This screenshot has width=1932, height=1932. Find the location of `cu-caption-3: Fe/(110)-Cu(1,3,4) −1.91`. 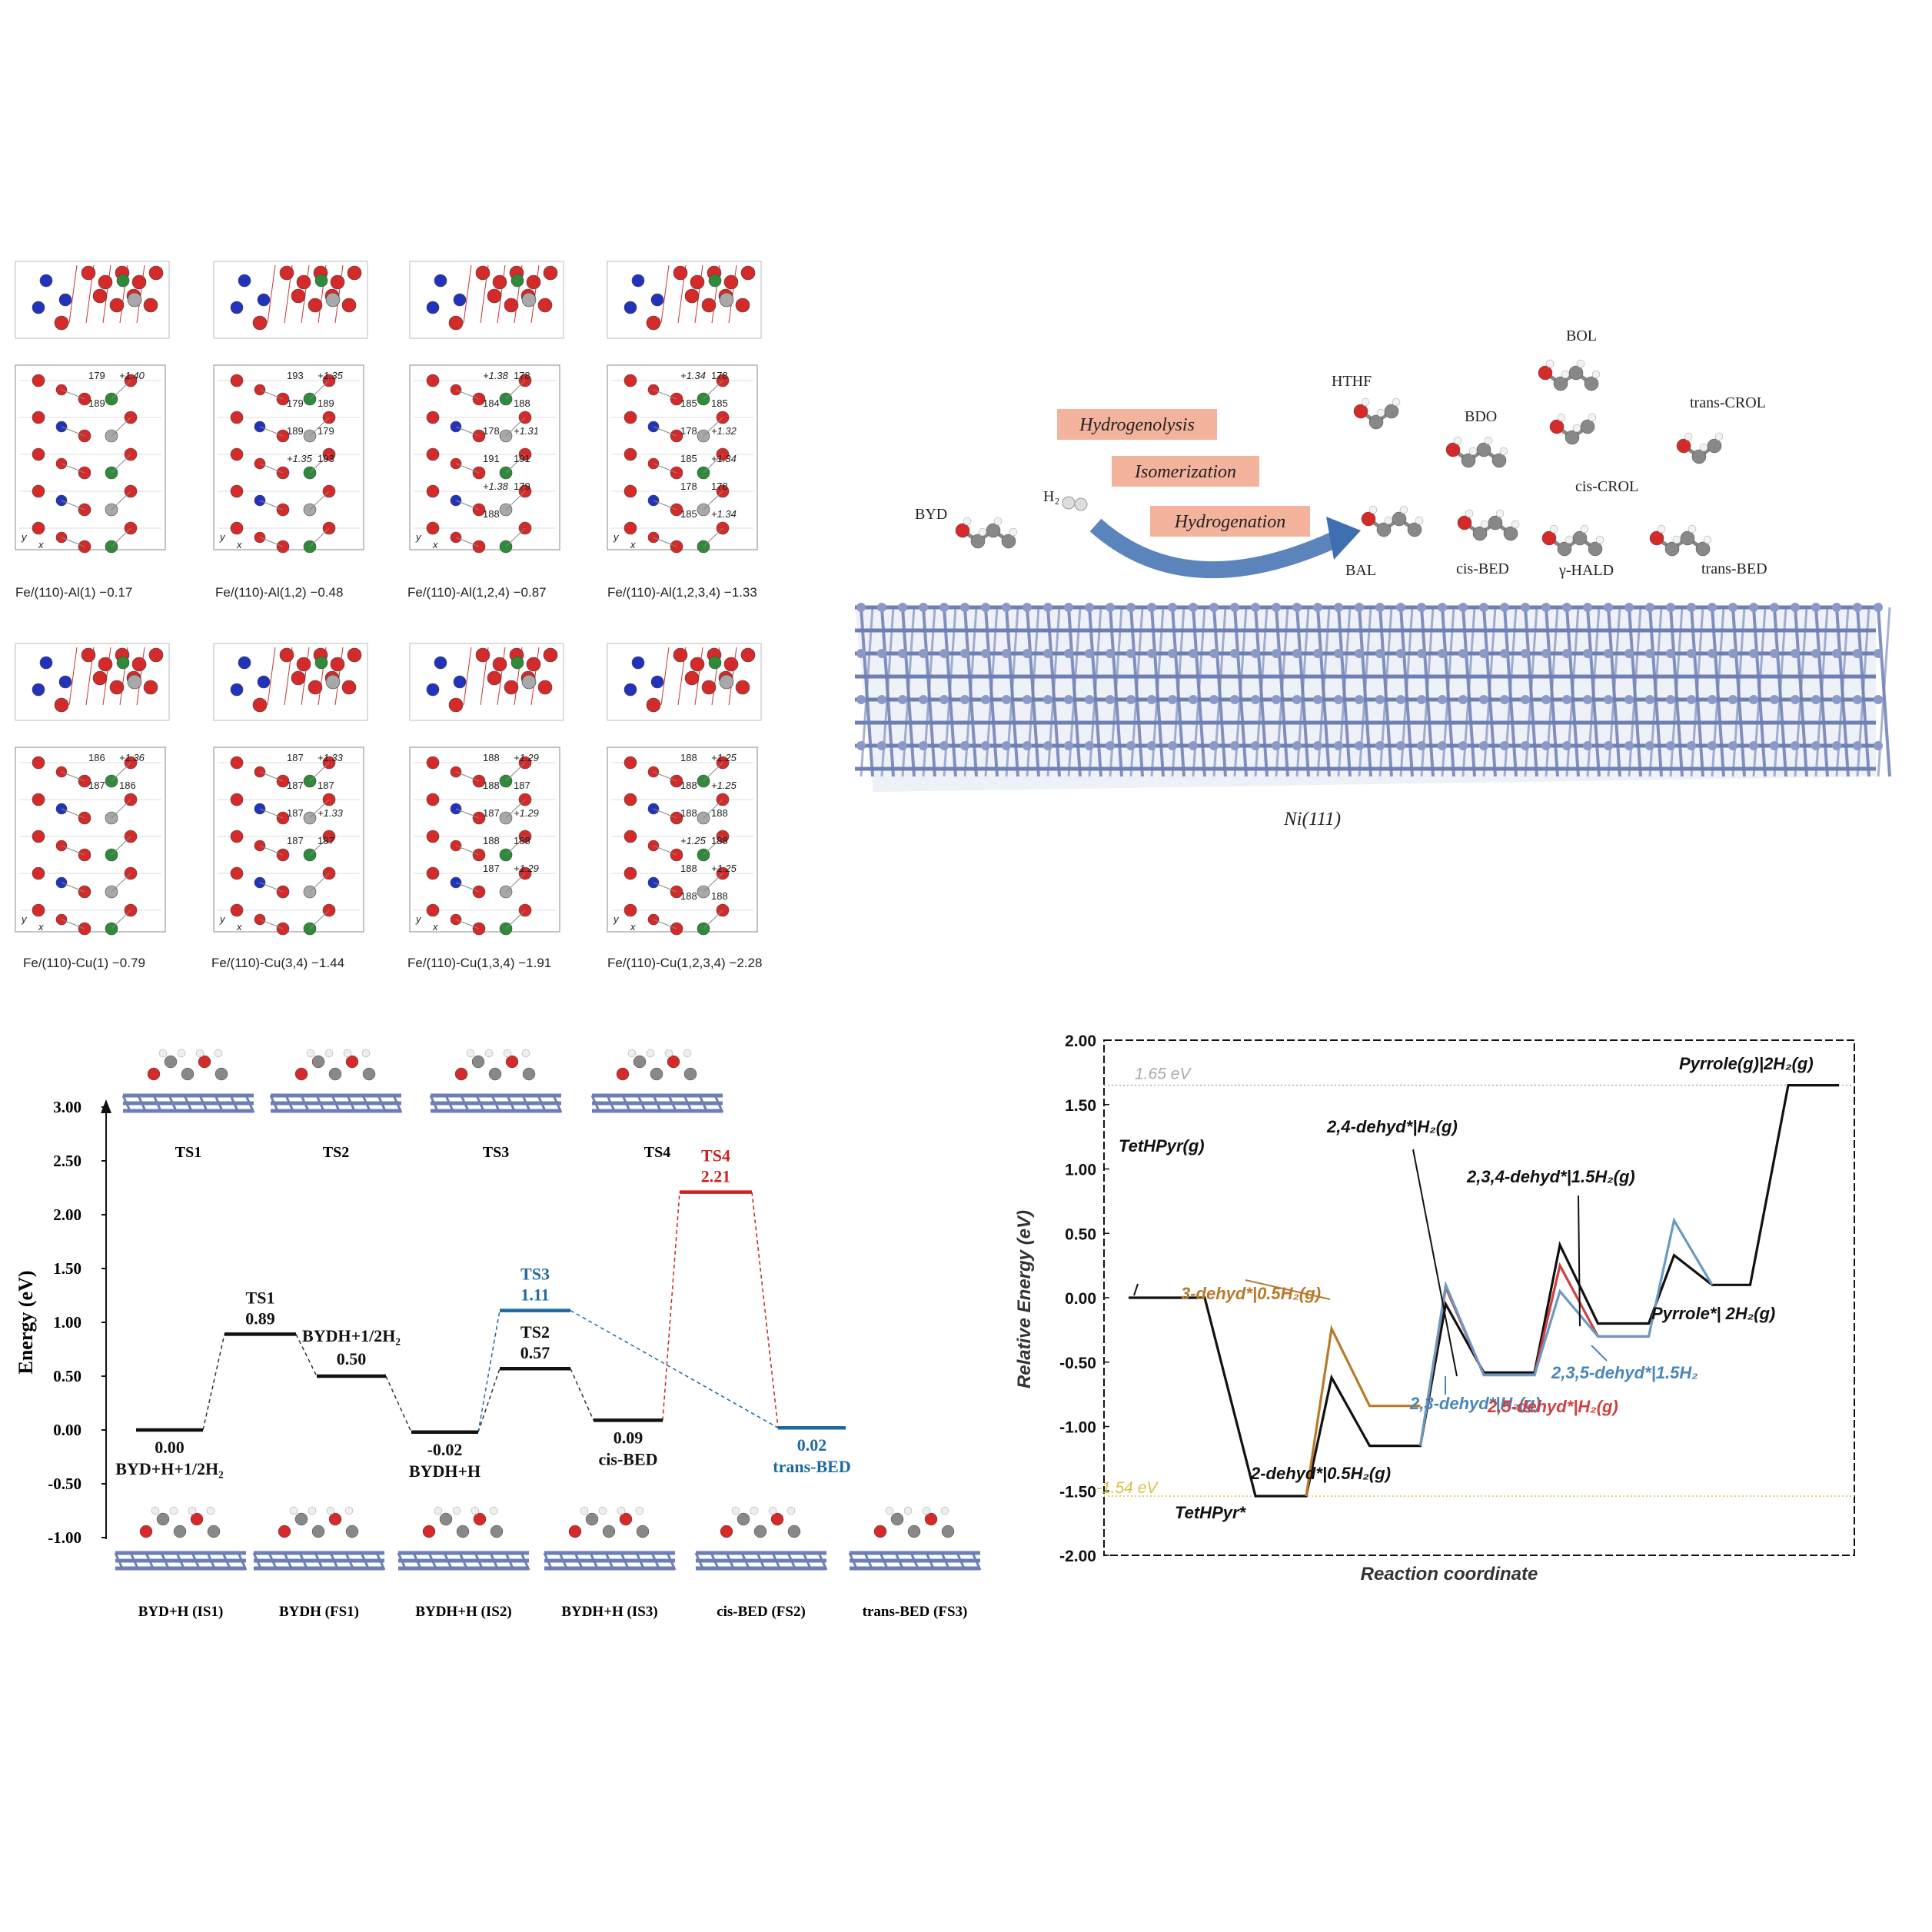

cu-caption-3: Fe/(110)-Cu(1,3,4) −1.91 is located at coordinates (479, 963).